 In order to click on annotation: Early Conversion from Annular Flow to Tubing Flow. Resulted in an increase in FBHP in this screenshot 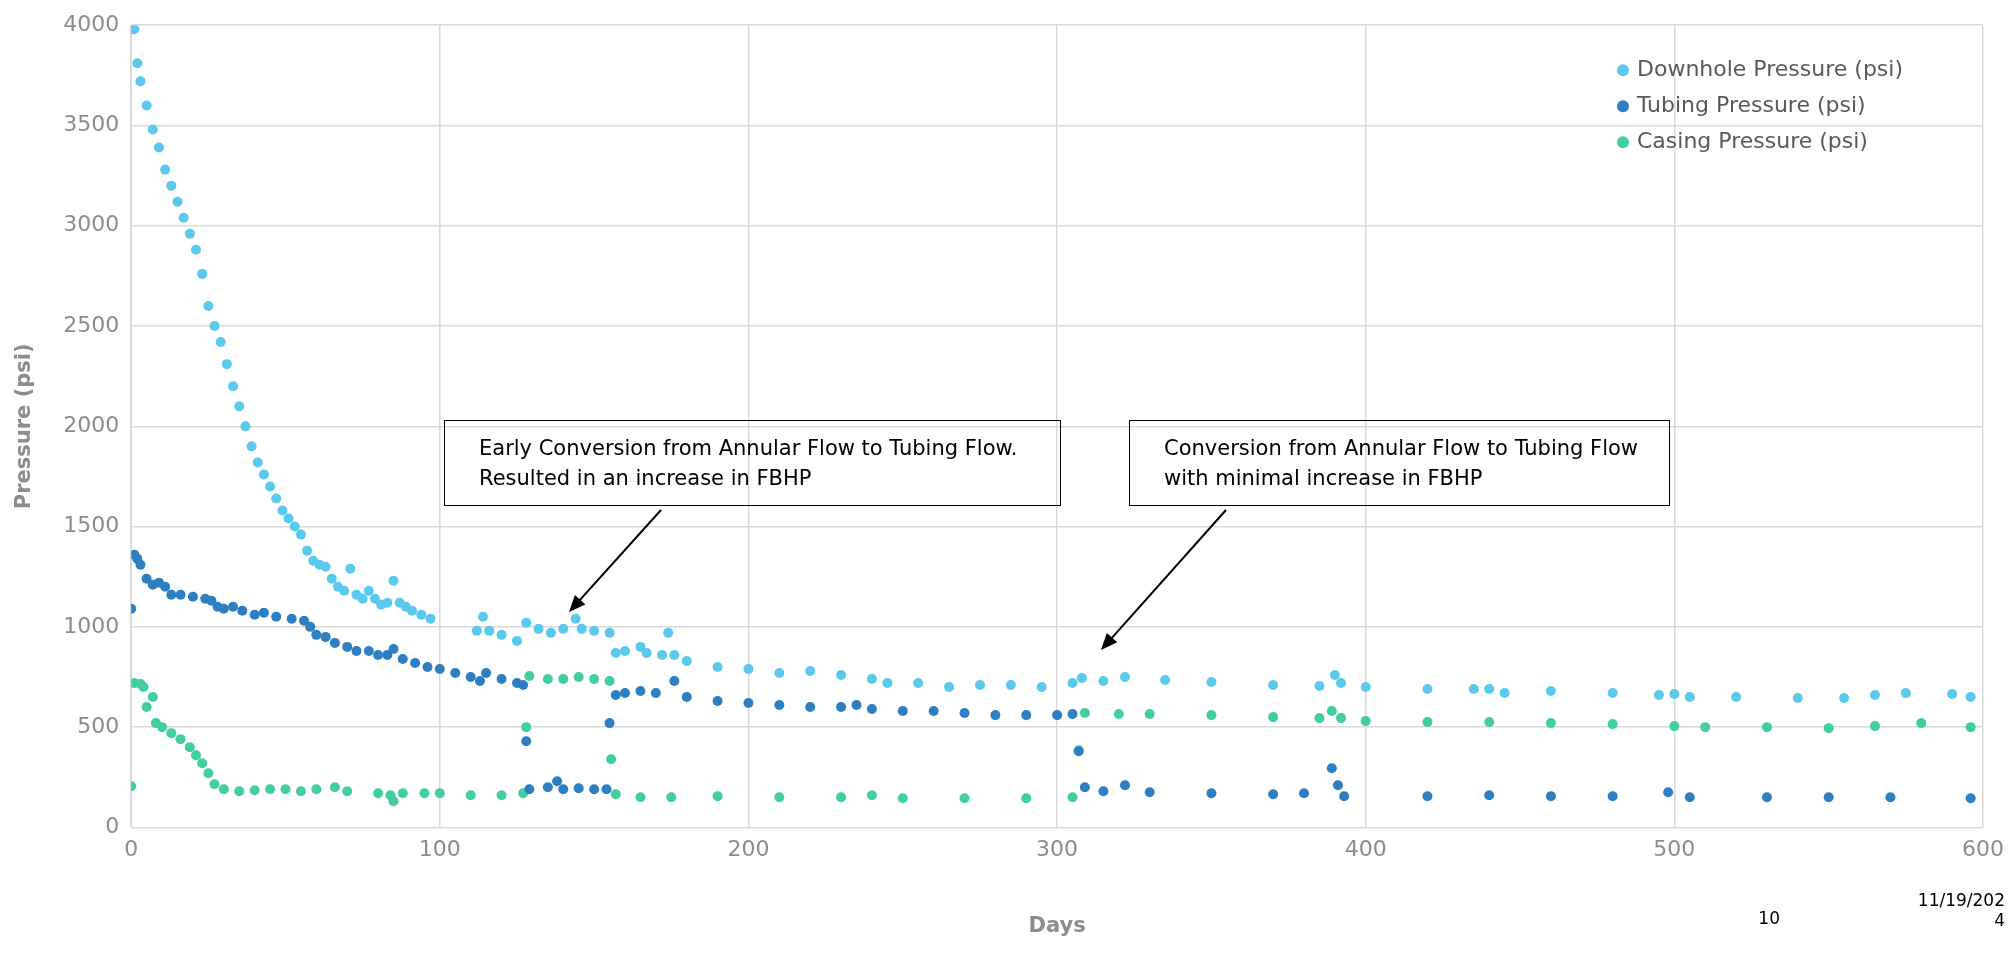, I will do `click(752, 463)`.